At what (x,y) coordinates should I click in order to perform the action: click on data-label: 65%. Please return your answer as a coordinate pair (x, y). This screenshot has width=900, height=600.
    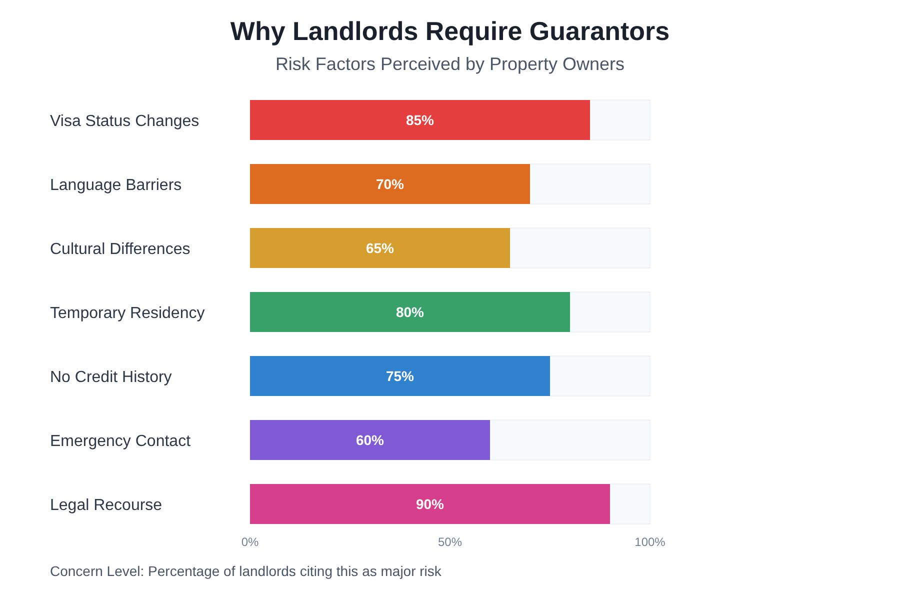
    Looking at the image, I should click on (380, 248).